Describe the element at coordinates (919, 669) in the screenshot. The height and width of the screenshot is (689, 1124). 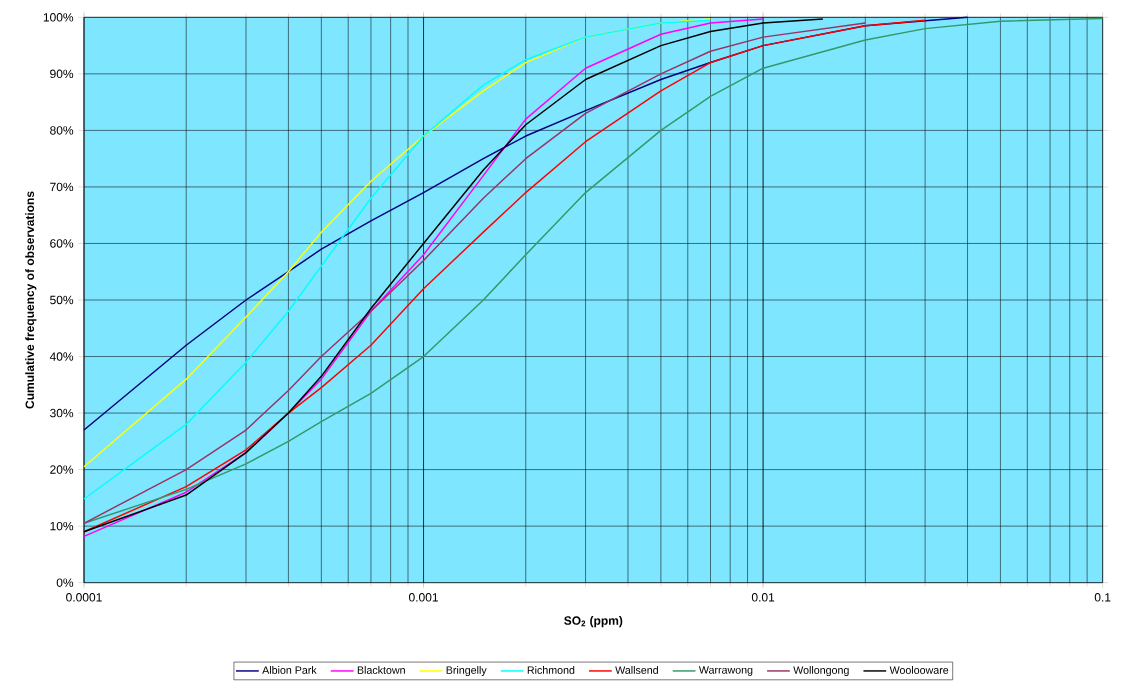
I see `legend-label: Woolooware` at that location.